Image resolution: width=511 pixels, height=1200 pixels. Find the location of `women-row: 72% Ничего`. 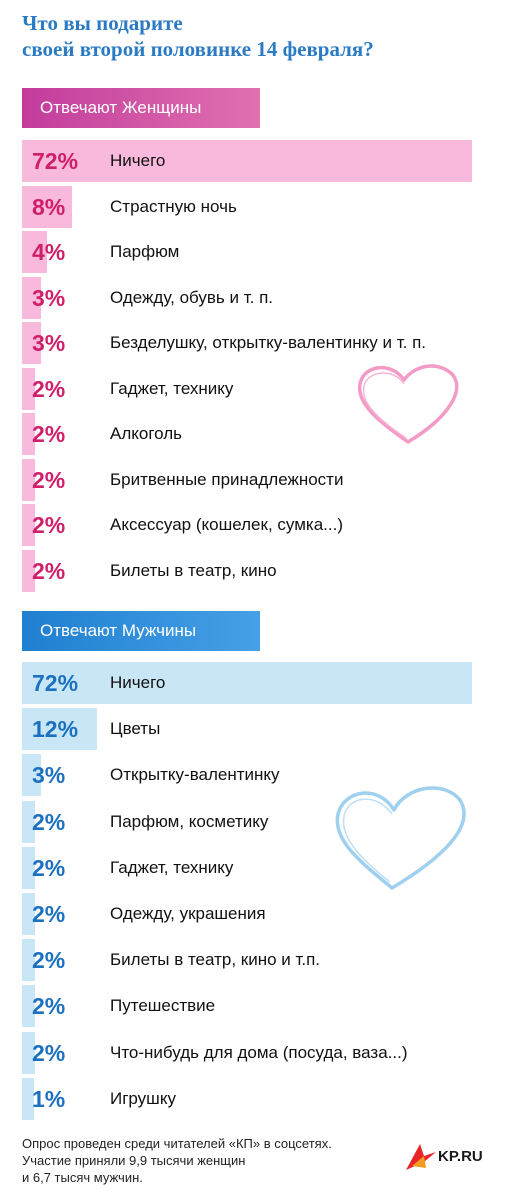

women-row: 72% Ничего is located at coordinates (257, 161).